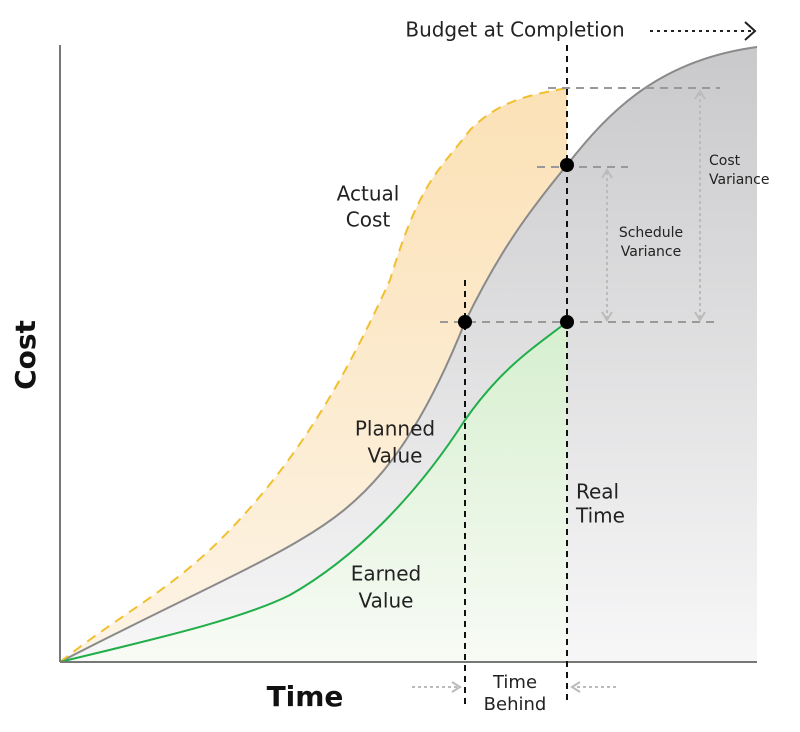  Describe the element at coordinates (386, 601) in the screenshot. I see `earned-label: Value` at that location.